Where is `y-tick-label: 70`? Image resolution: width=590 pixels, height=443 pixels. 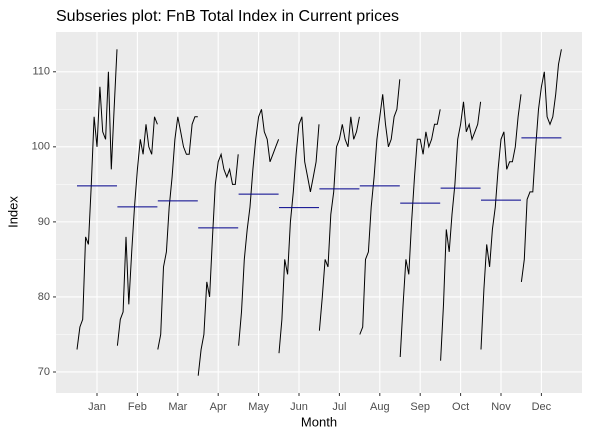
y-tick-label: 70 is located at coordinates (44, 372).